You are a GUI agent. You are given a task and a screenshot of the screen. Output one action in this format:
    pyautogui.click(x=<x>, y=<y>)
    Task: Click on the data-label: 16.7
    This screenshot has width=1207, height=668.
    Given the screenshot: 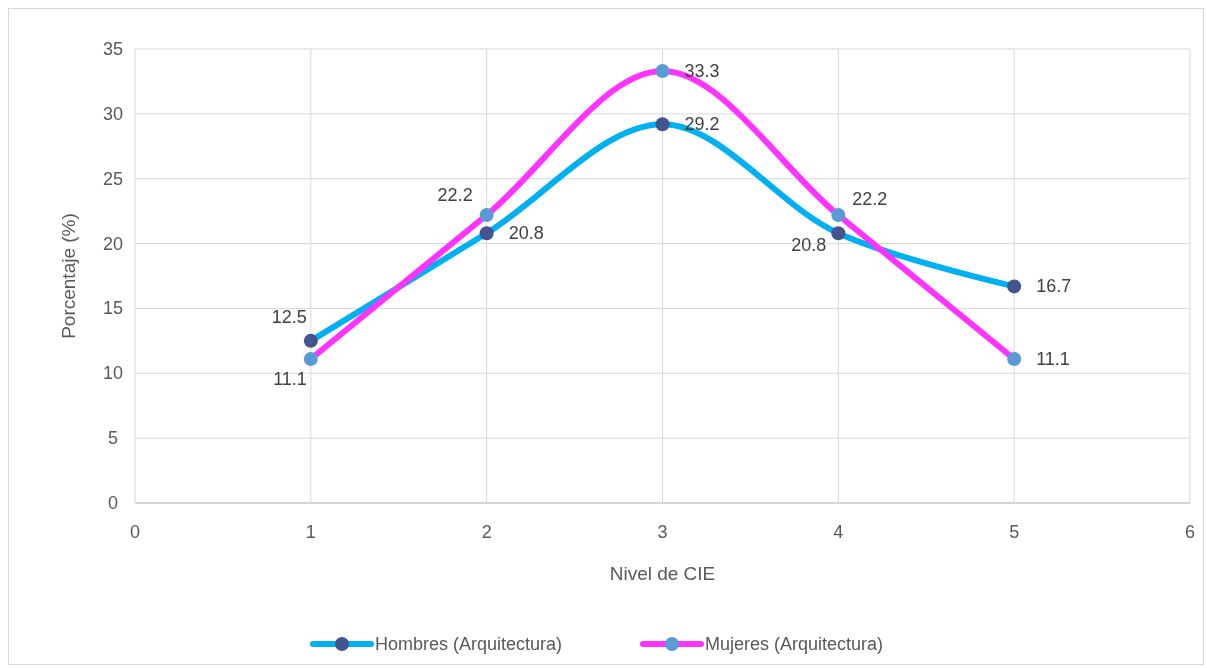 What is the action you would take?
    pyautogui.click(x=1054, y=286)
    